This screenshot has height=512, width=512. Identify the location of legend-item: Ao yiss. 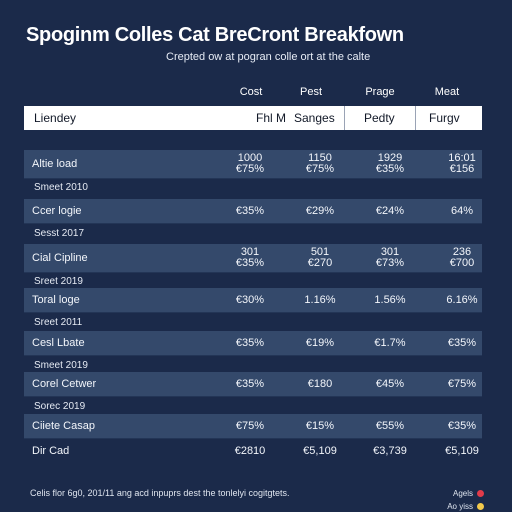
(465, 506).